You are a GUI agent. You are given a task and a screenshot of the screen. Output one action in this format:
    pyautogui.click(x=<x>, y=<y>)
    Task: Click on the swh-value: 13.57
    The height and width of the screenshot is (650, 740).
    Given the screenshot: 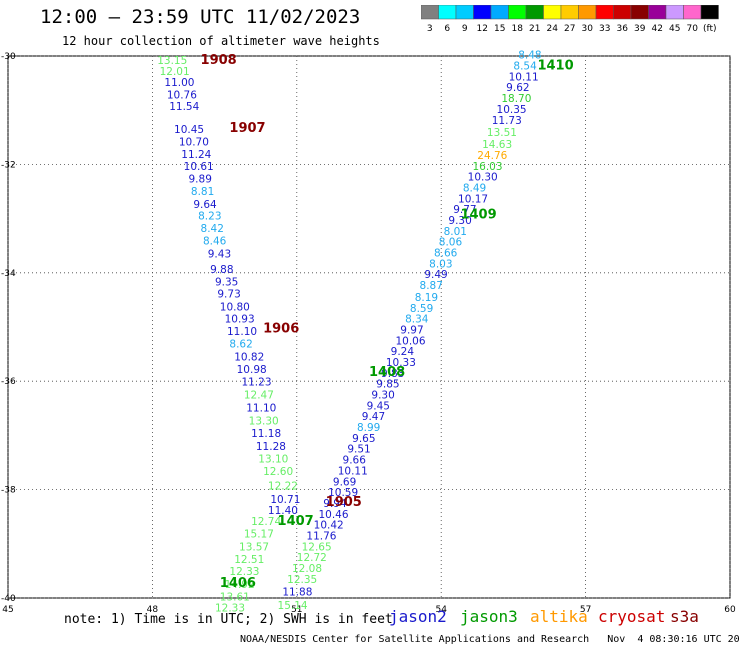 What is the action you would take?
    pyautogui.click(x=254, y=547)
    